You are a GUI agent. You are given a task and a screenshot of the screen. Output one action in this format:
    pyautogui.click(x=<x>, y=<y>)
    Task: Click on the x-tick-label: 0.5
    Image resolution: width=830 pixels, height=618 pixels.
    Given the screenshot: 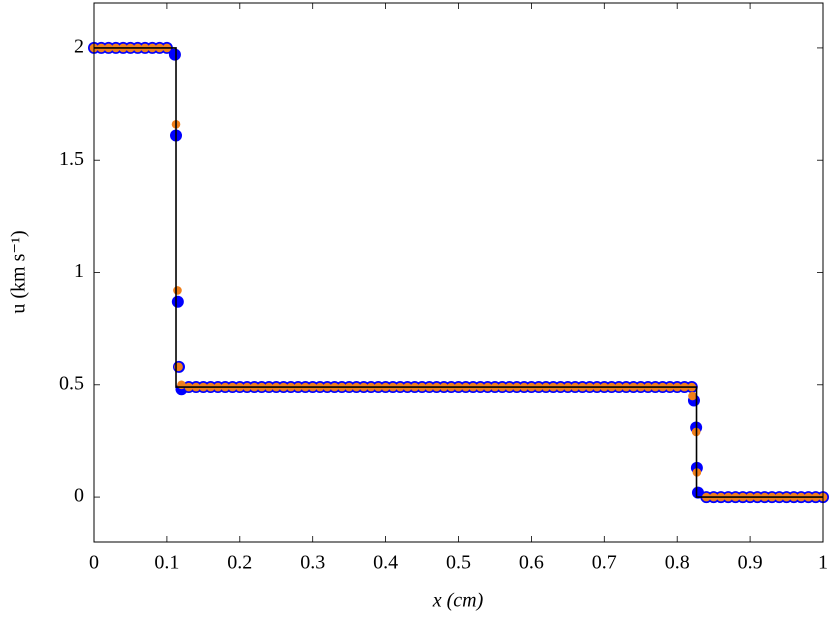 What is the action you would take?
    pyautogui.click(x=458, y=563)
    